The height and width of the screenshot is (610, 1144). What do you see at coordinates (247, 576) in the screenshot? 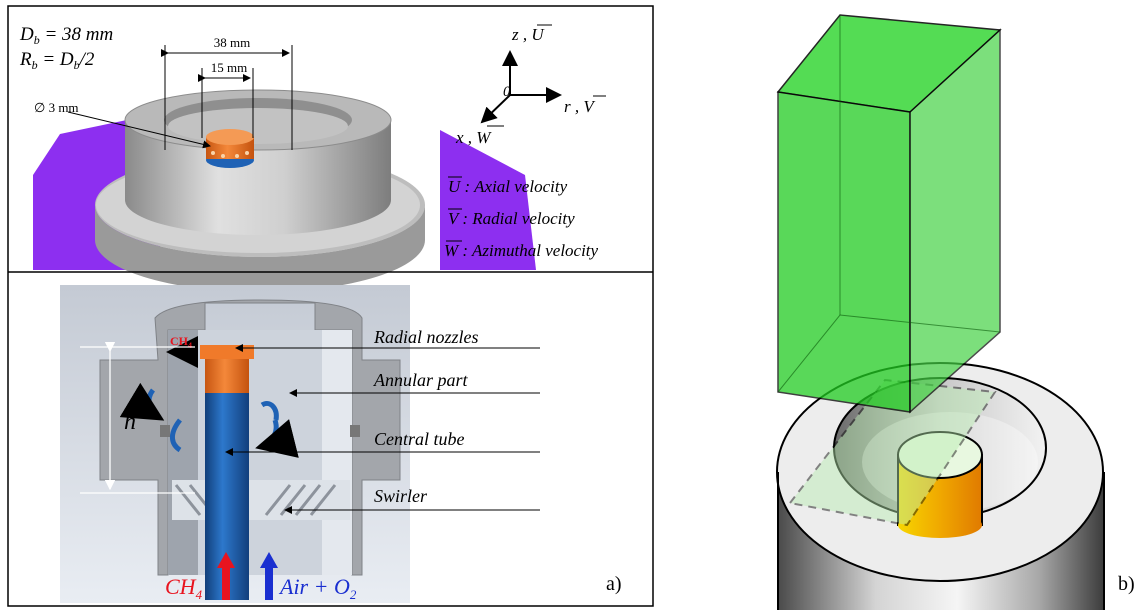
I see `inlet-arrows` at bounding box center [247, 576].